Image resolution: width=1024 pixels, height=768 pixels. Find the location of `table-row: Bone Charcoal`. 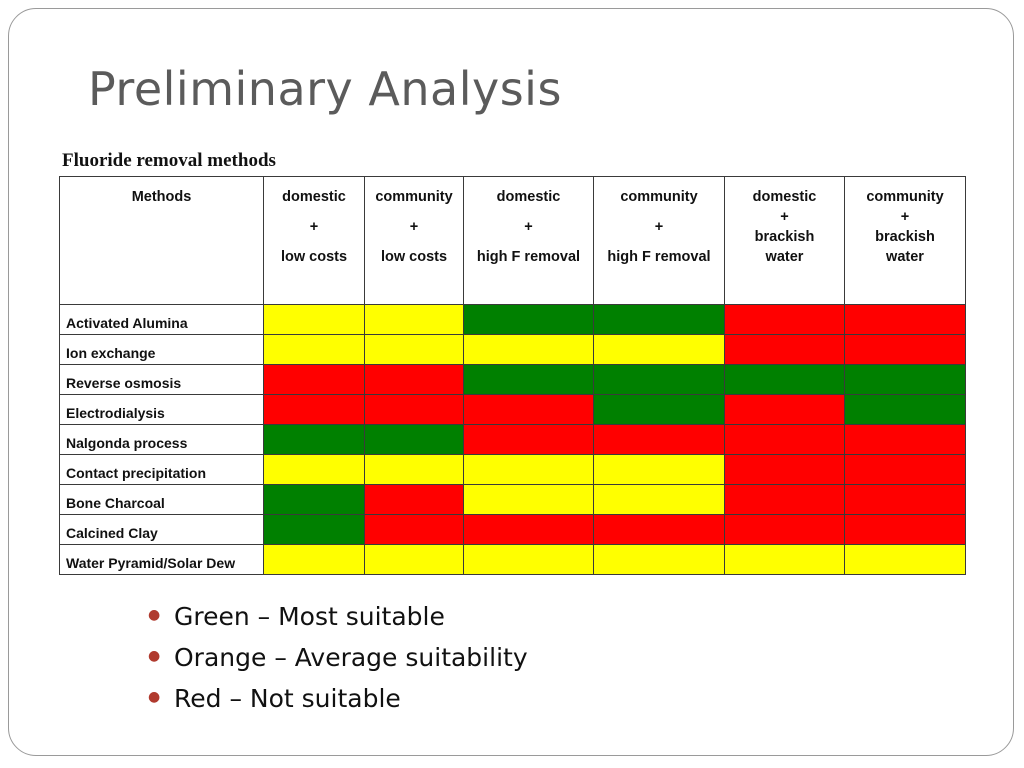

table-row: Bone Charcoal is located at coordinates (512, 499).